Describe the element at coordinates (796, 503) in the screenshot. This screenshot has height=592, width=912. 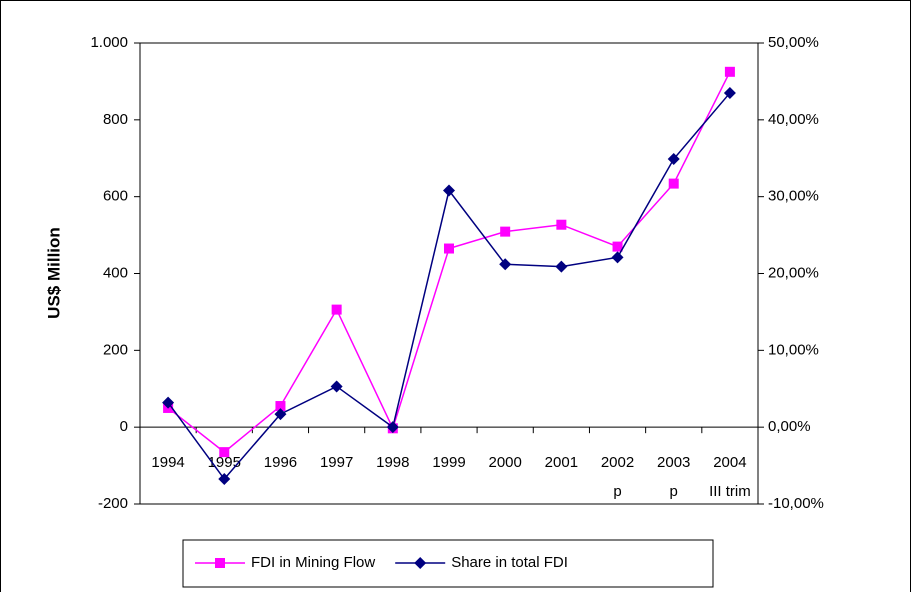
I see `y2-tick-label: -10,00%` at that location.